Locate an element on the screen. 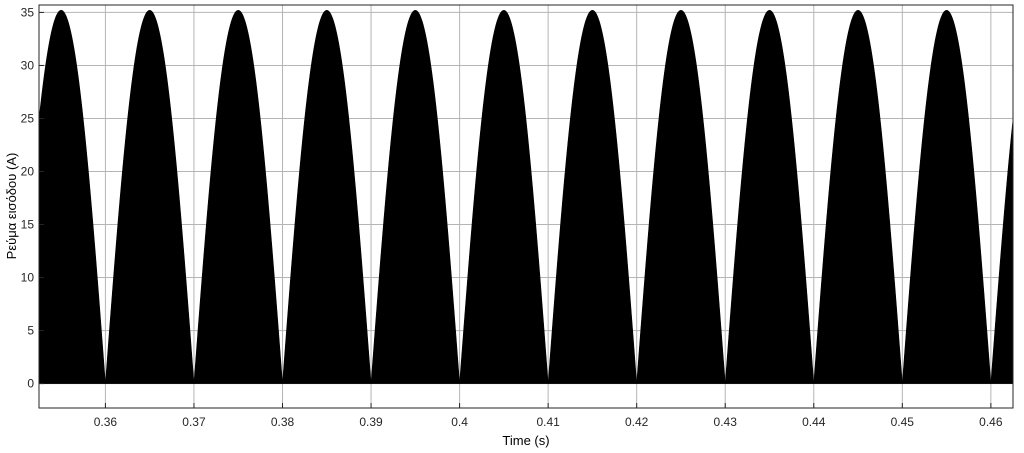  y-axis-ticks: 0 5 10 15 20 25 30 35 is located at coordinates (32, 198).